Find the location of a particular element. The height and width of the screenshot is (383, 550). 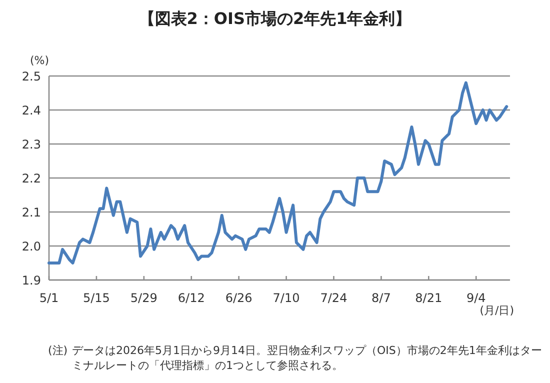

chart-title: 【図表2：OIS市場の2年先1年金利】 is located at coordinates (275, 18).